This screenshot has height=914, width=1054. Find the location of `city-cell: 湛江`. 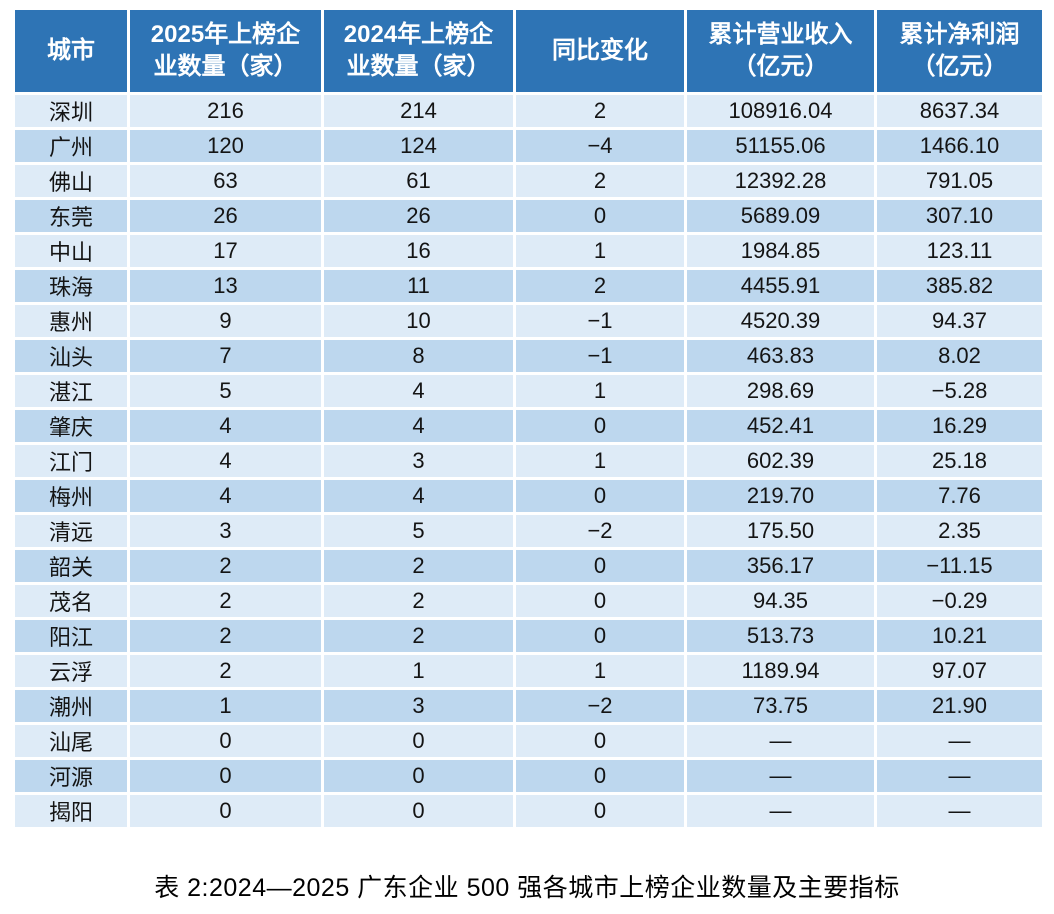

city-cell: 湛江 is located at coordinates (71, 391).